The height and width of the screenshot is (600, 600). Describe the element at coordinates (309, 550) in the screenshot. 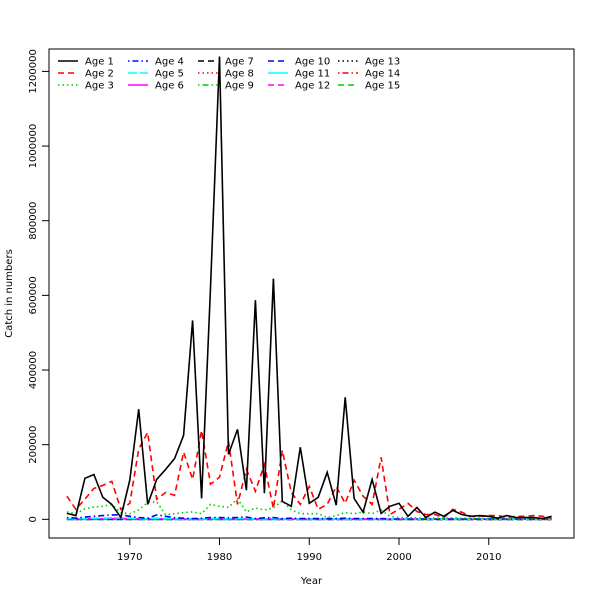

I see `x-axis: 1970 1980 1990 2000 2010` at that location.